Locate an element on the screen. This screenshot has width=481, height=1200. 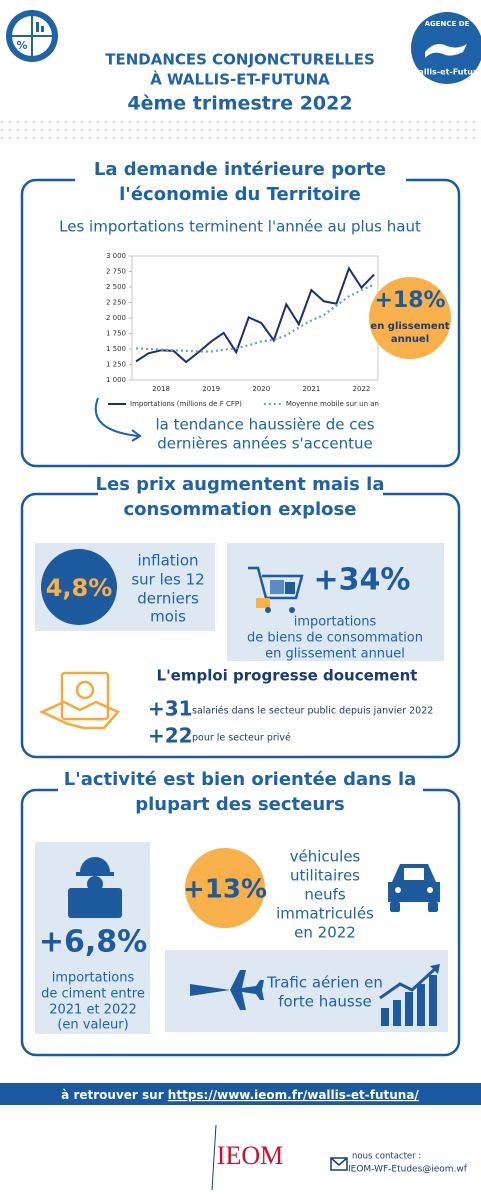
title: À WALLIS-ET-FUTUNA is located at coordinates (240, 79).